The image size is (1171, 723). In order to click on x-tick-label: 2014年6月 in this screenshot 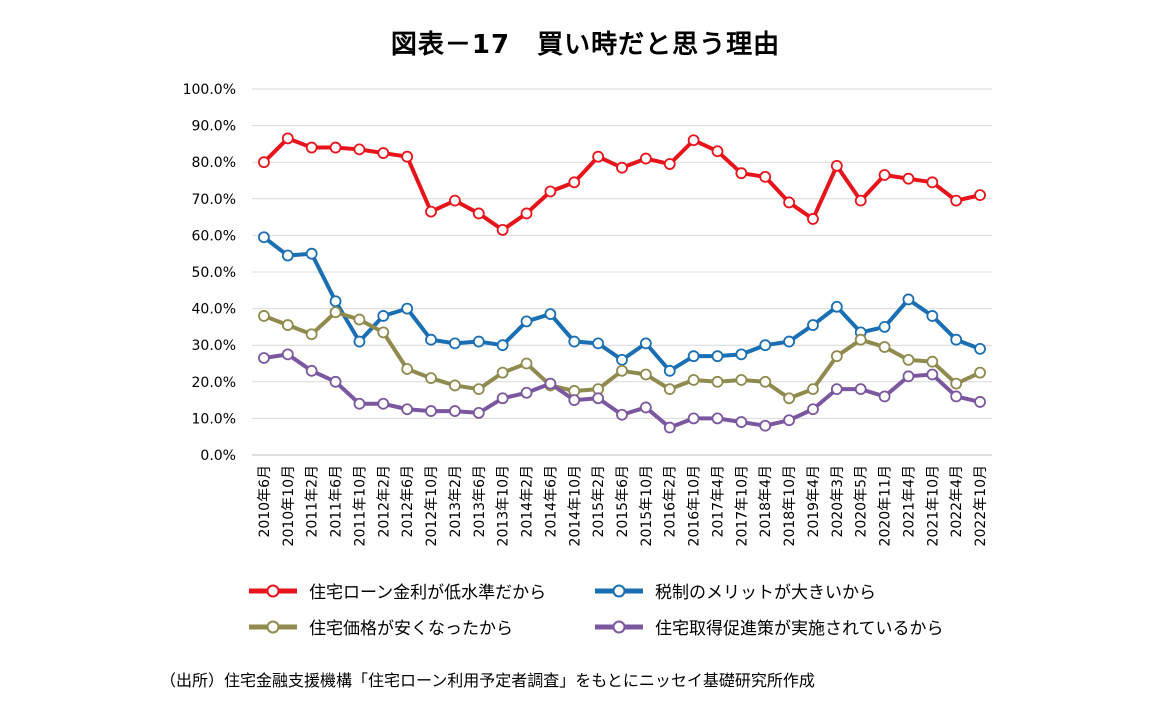, I will do `click(551, 501)`.